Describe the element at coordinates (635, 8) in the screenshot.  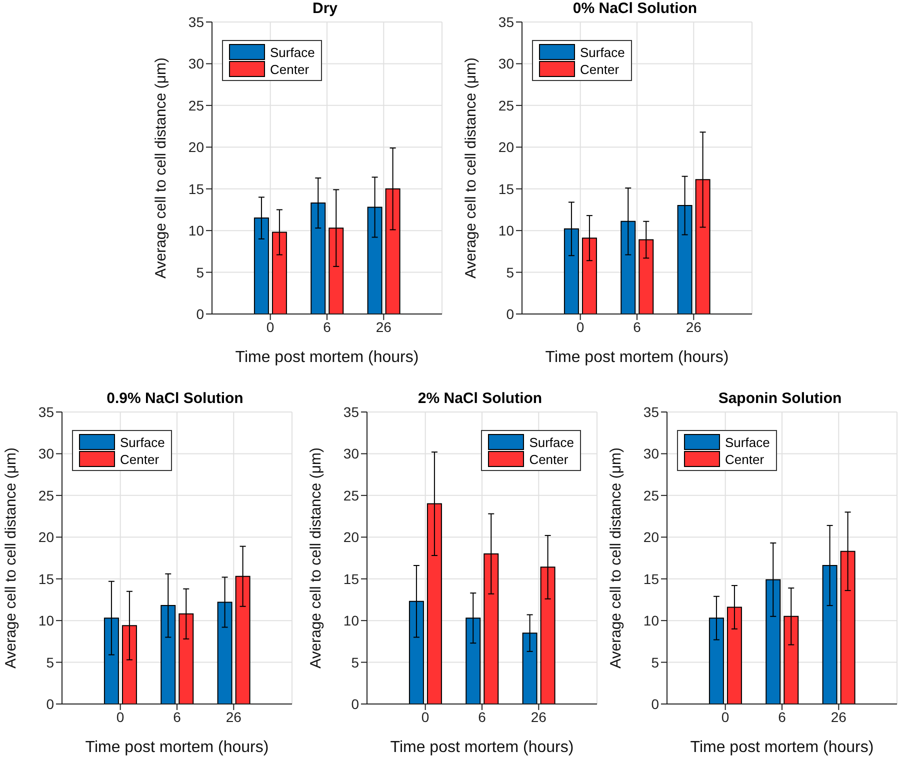
I see `chart-title: 0% NaCl Solution` at that location.